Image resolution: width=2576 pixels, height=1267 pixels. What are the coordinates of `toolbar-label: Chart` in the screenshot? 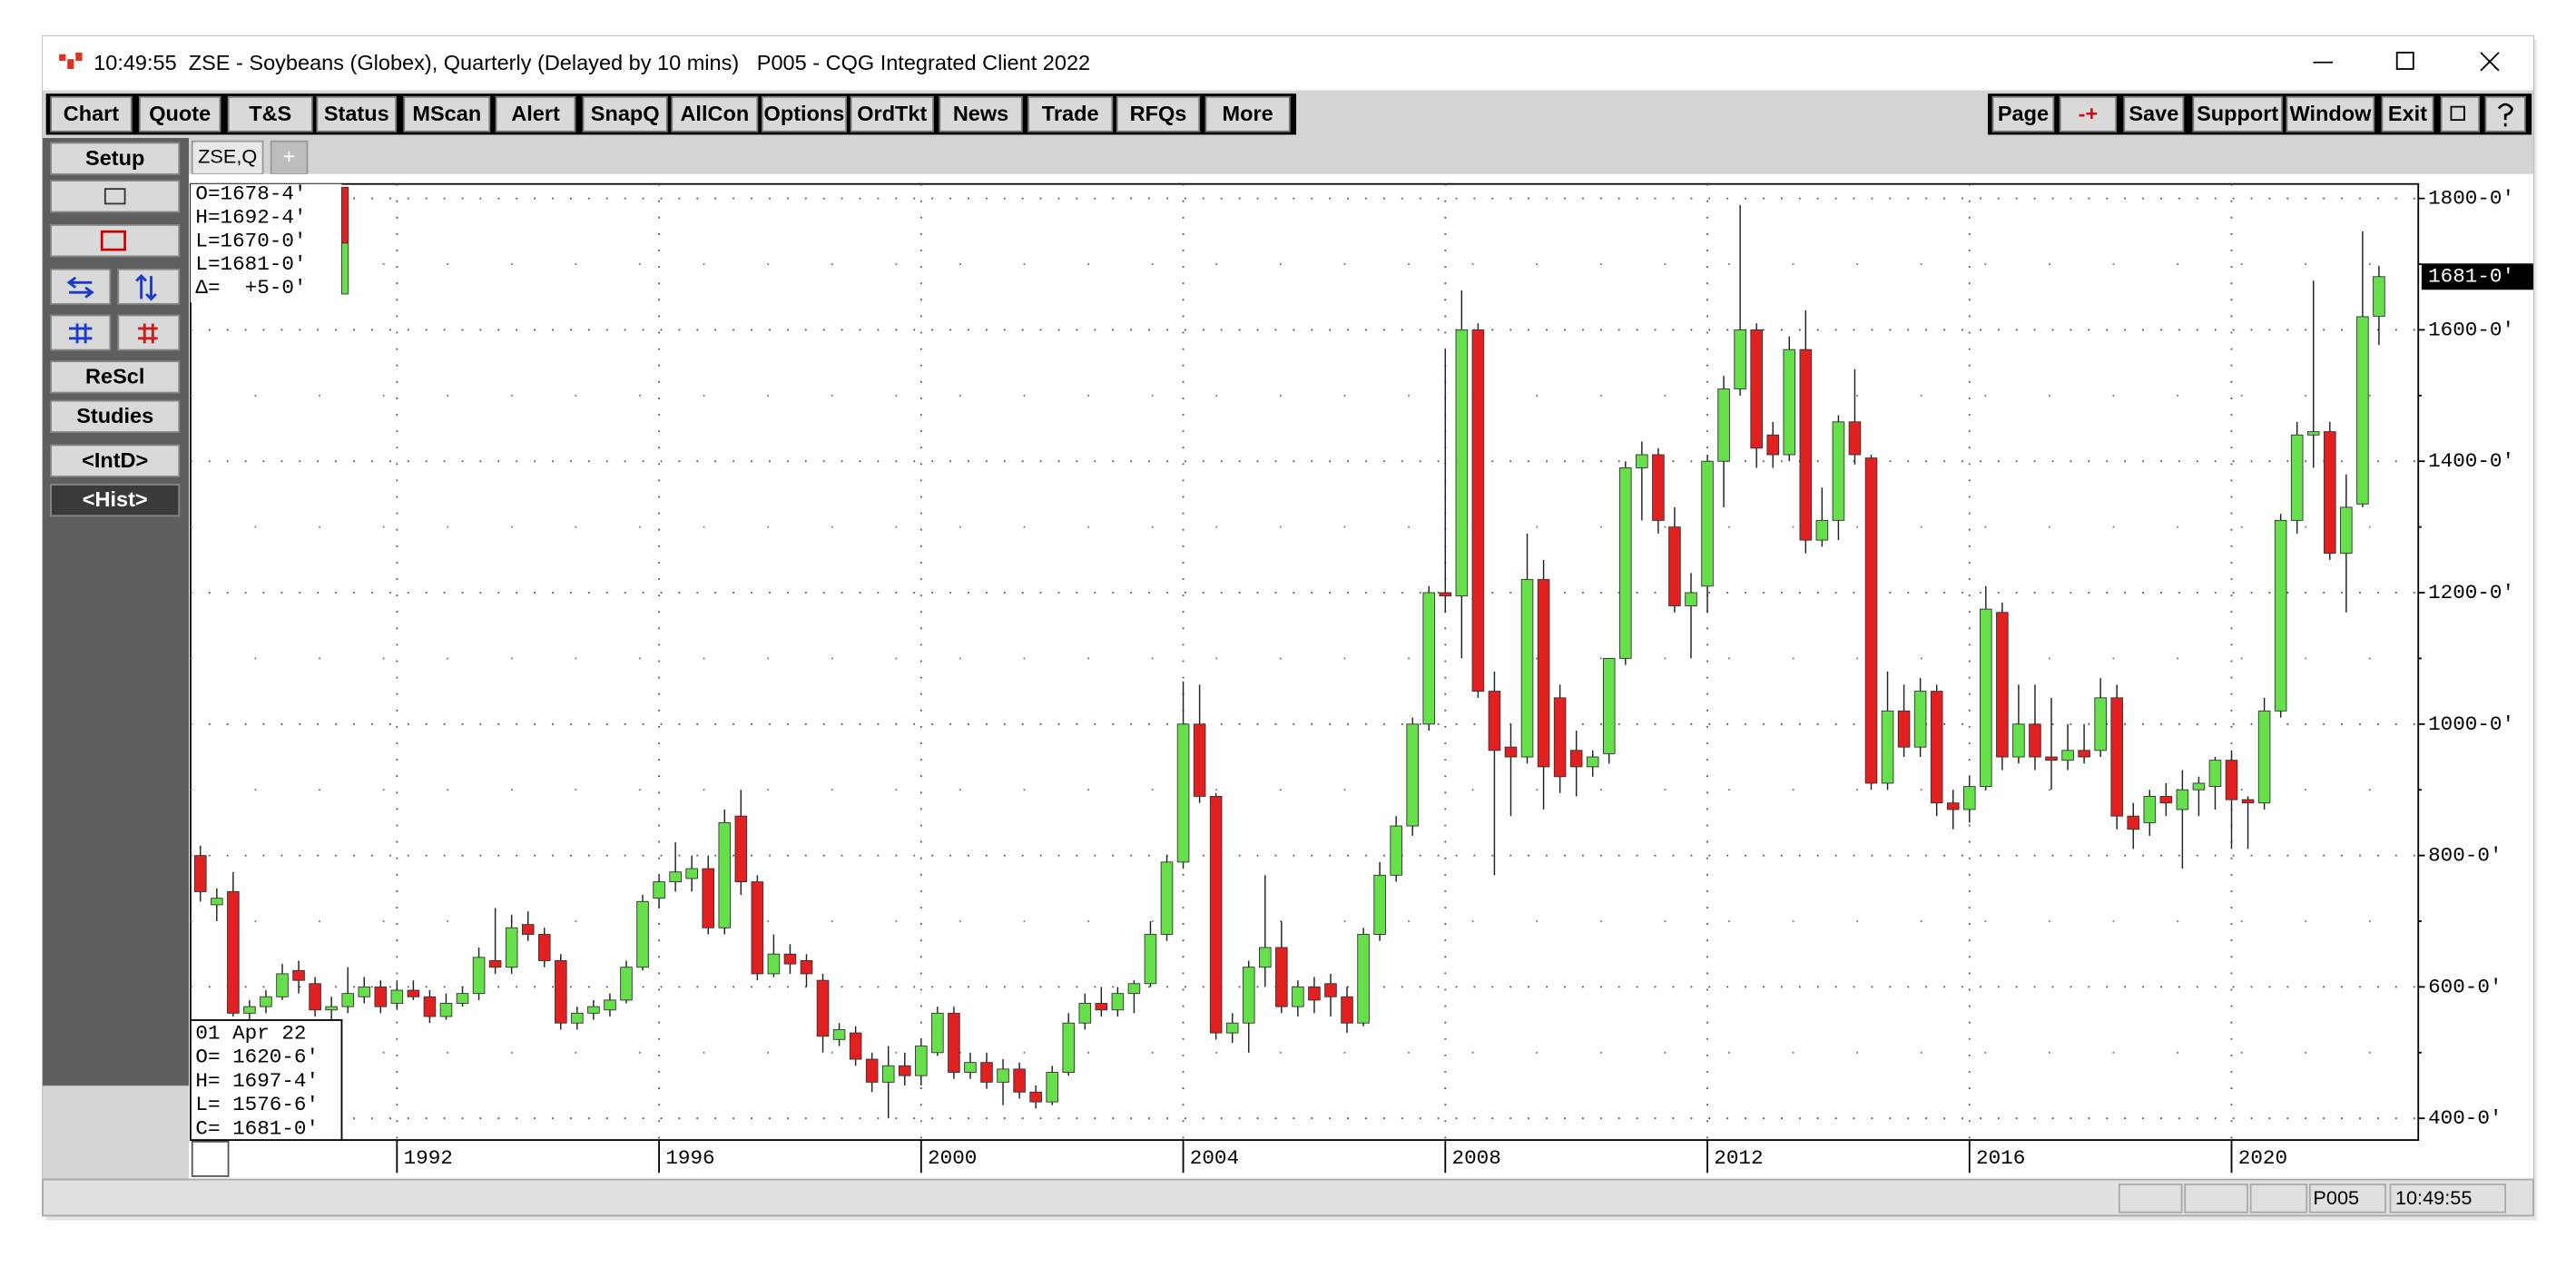 It's located at (92, 113).